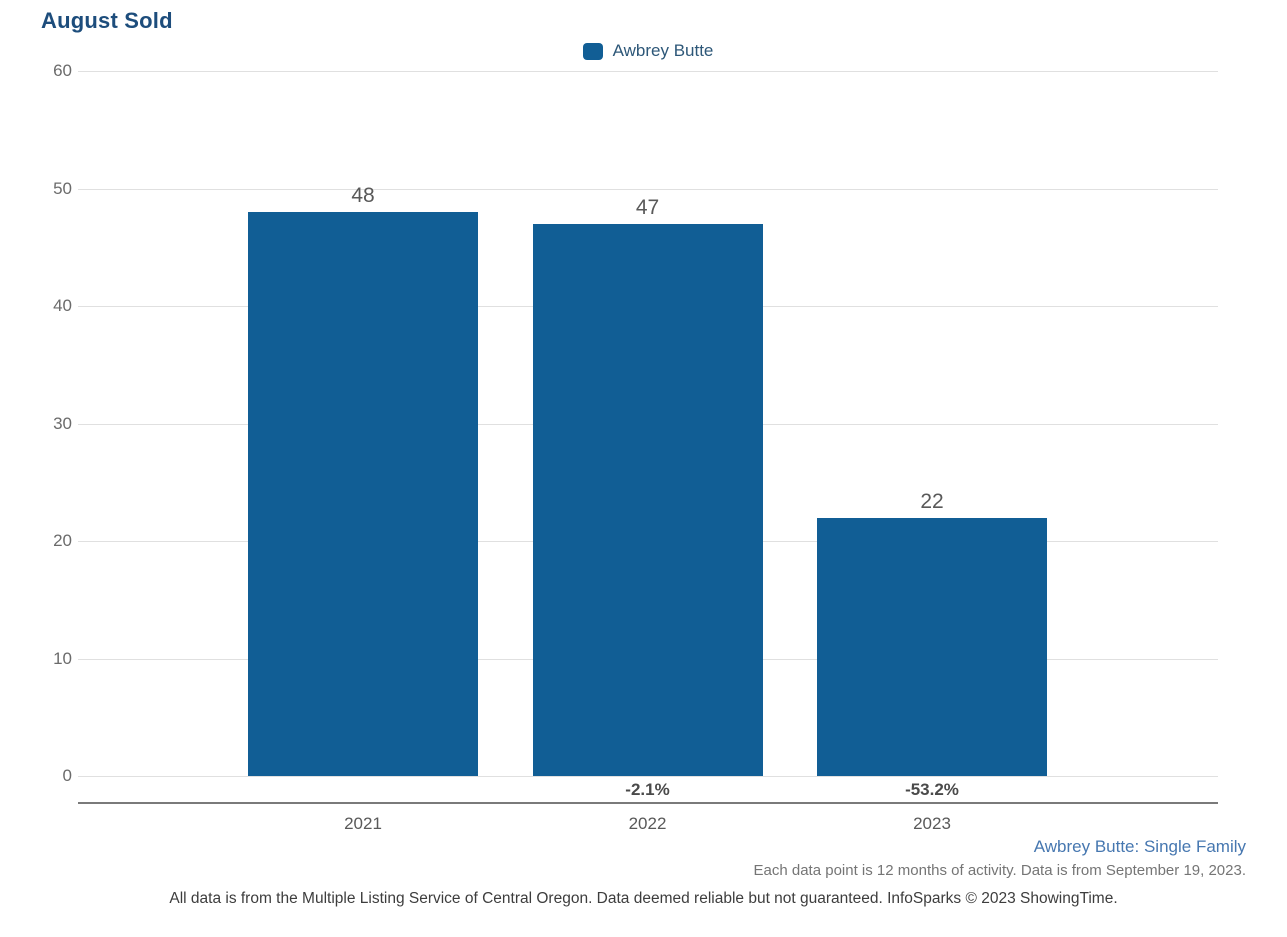 The image size is (1287, 937). What do you see at coordinates (107, 20) in the screenshot?
I see `chart-title: August Sold` at bounding box center [107, 20].